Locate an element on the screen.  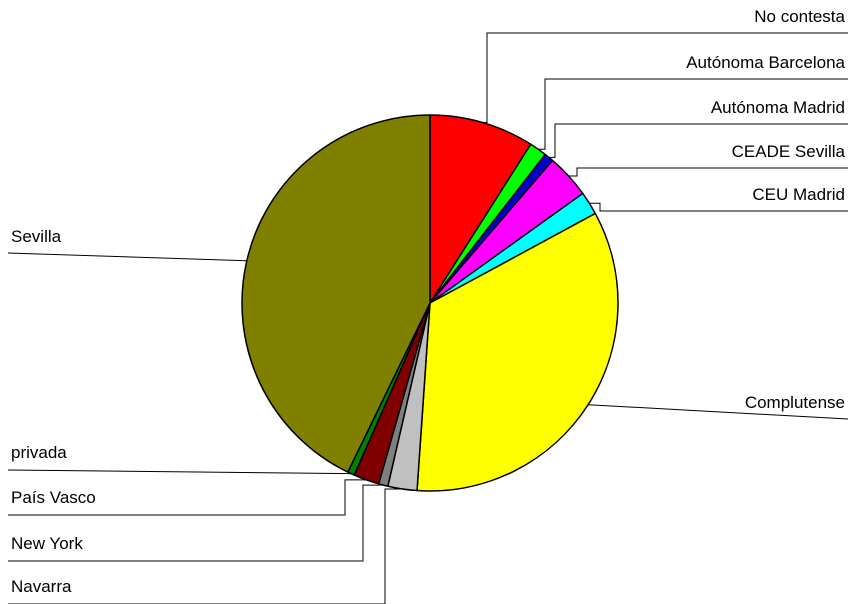
slice-label-navarra: Navarra is located at coordinates (41, 586).